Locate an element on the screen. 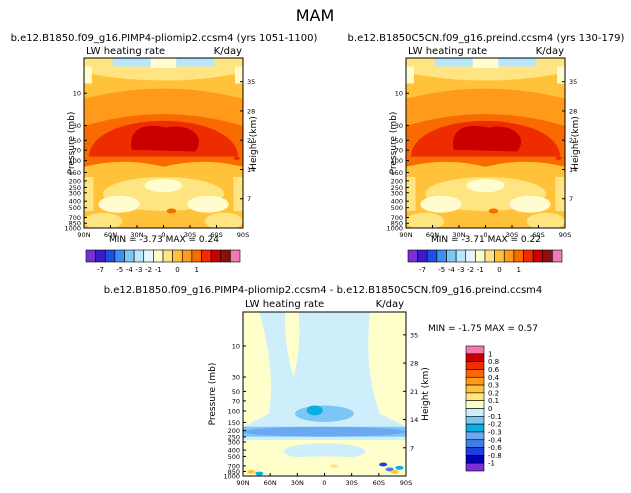  troposphere-band is located at coordinates (530, 204).